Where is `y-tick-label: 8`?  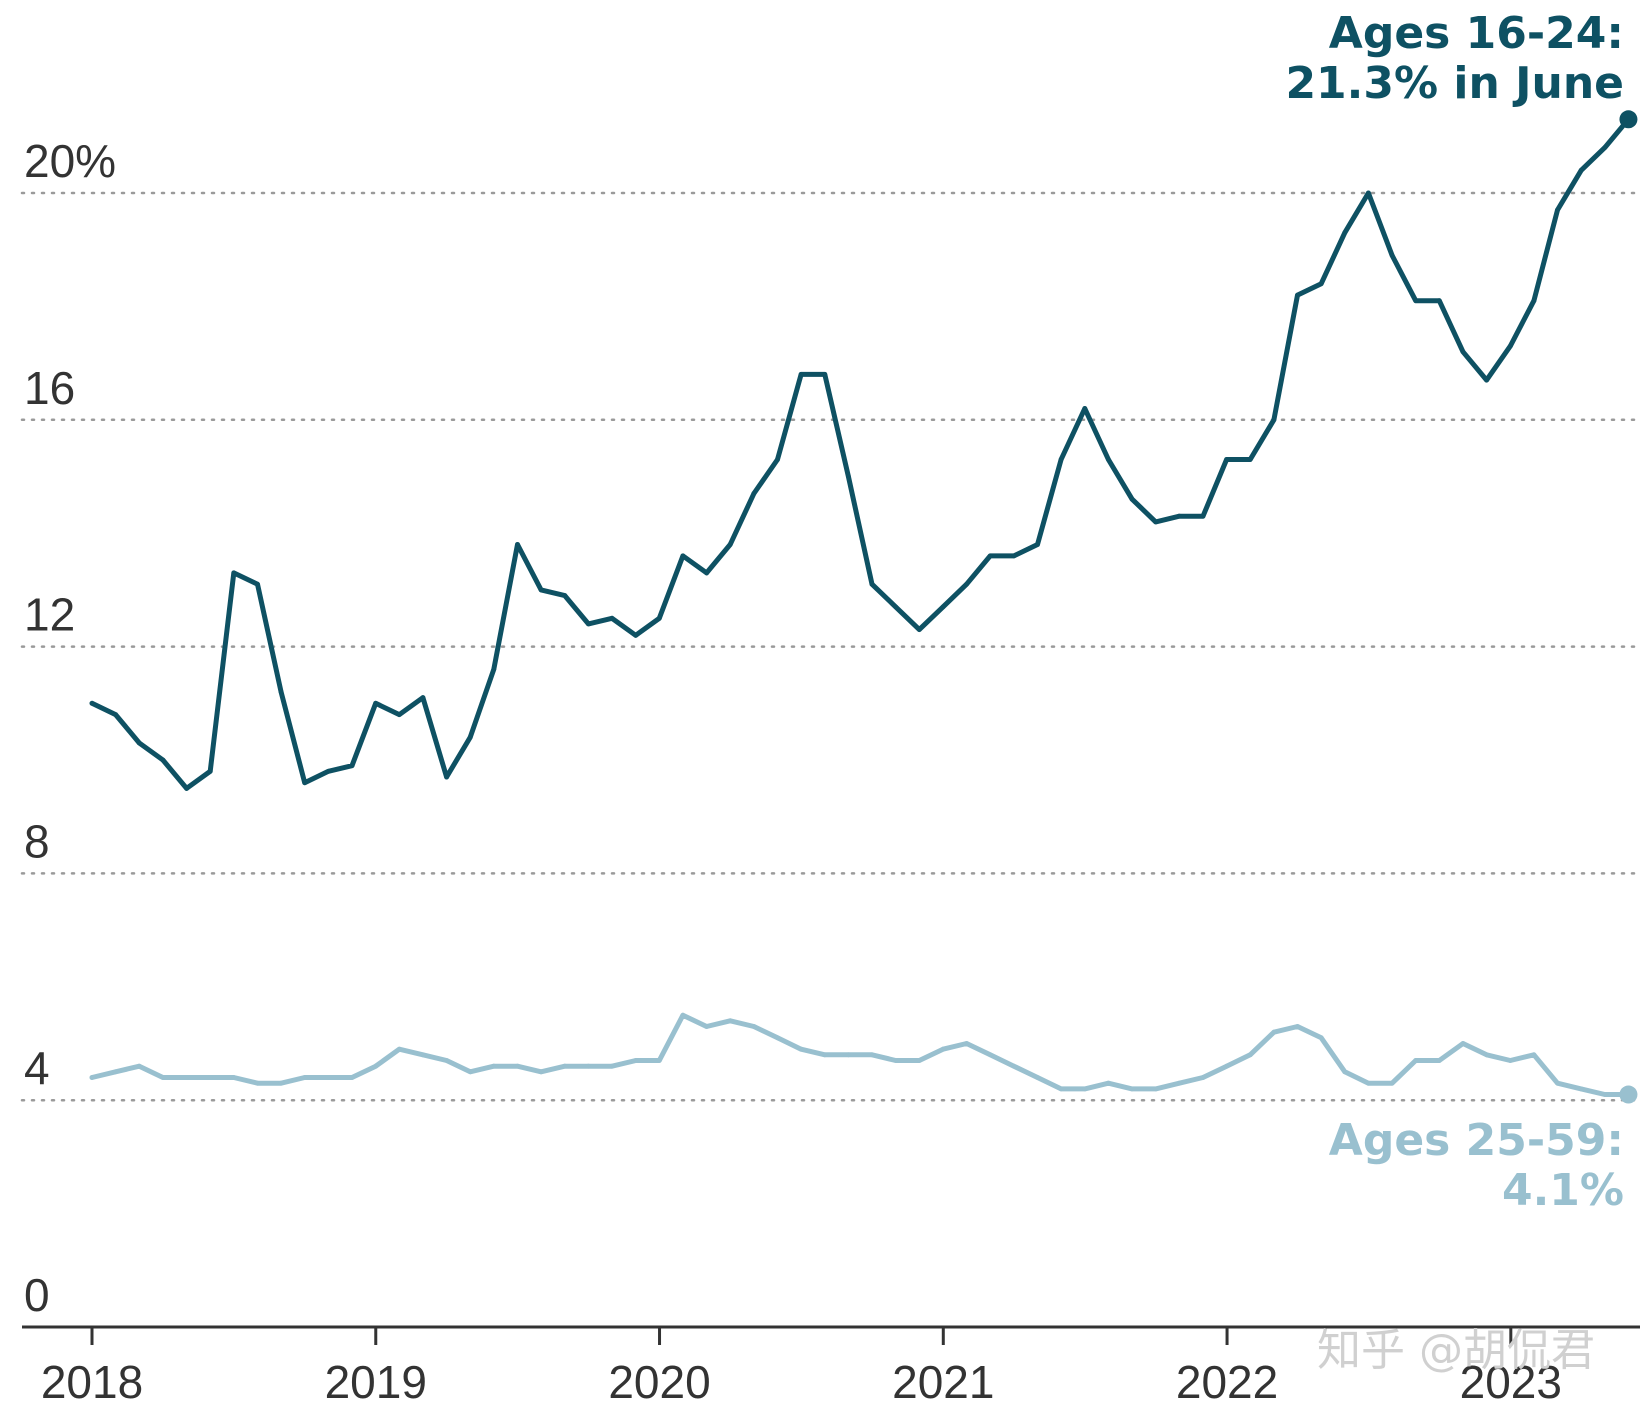
y-tick-label: 8 is located at coordinates (37, 841).